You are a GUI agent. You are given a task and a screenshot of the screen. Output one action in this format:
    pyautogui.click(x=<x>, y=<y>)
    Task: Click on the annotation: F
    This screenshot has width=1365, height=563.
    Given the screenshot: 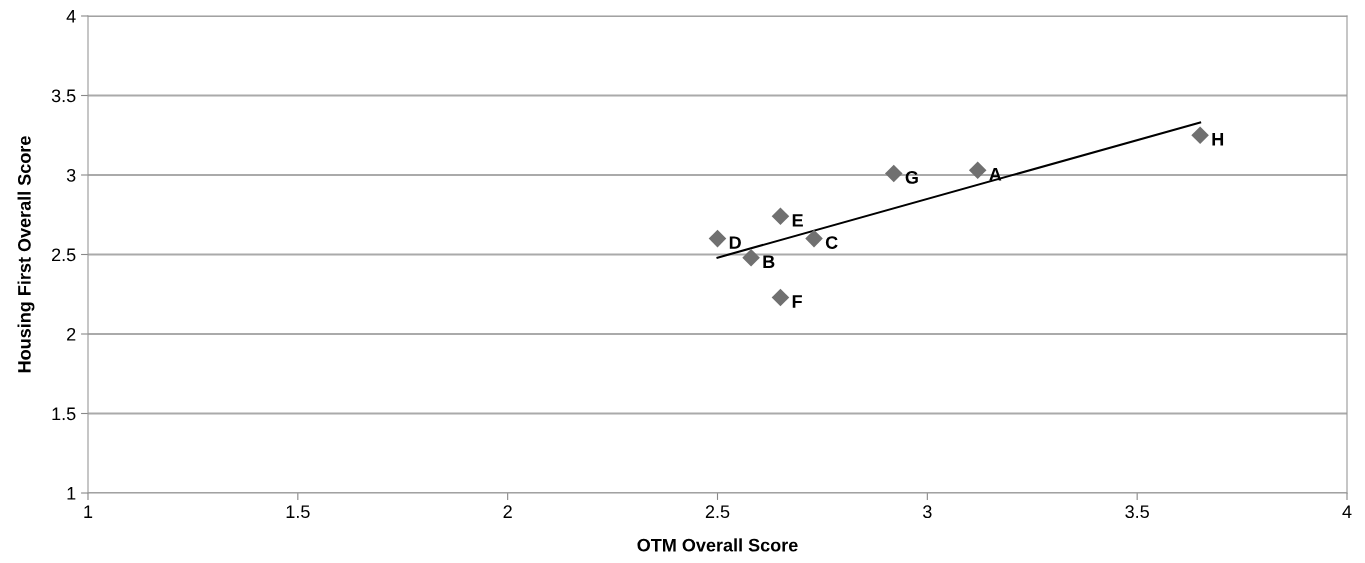 What is the action you would take?
    pyautogui.click(x=797, y=301)
    